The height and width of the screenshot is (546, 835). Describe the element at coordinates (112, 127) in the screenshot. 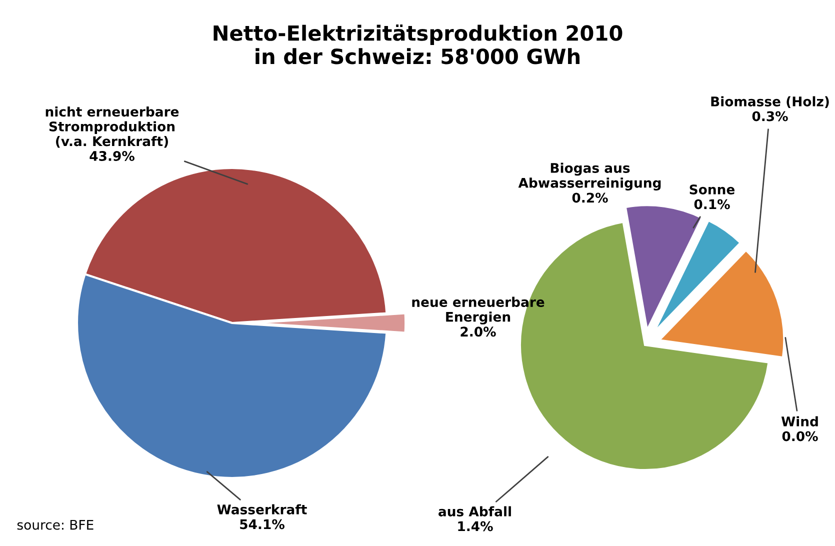

I see `slice-label: nicht erneuerbare Stromproduktion (v.a. Kernkraft)` at that location.